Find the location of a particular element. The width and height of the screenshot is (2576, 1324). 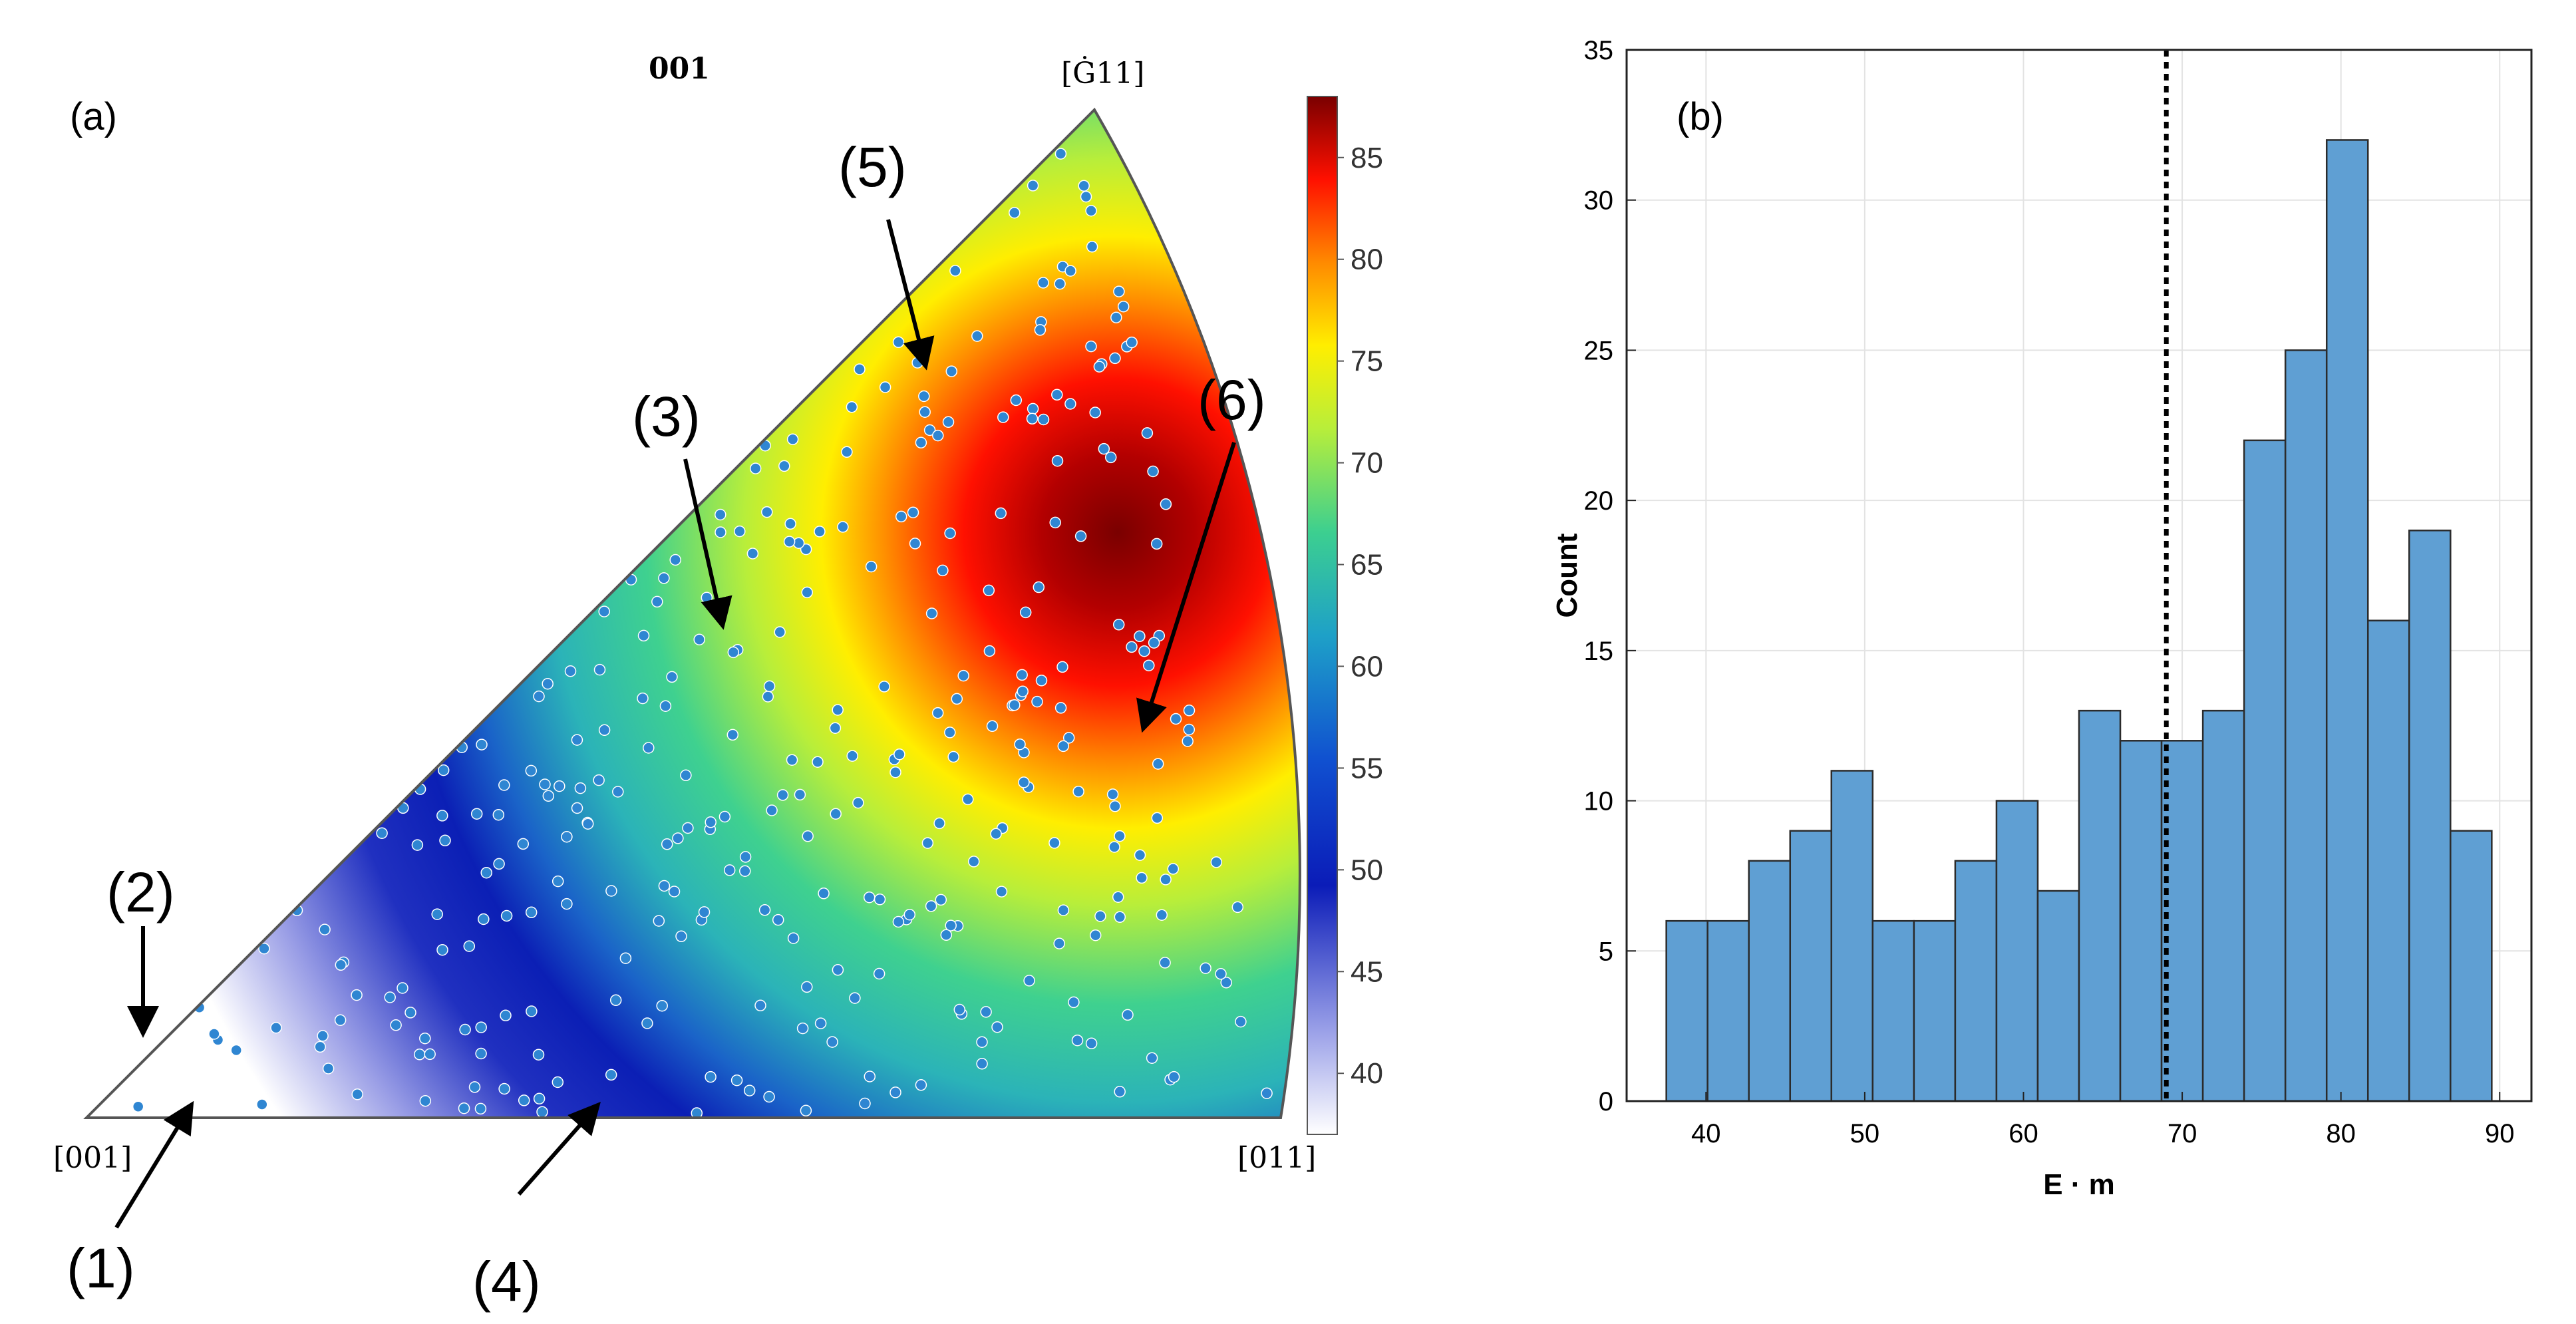

panel-b-letter: (b) is located at coordinates (1700, 117).